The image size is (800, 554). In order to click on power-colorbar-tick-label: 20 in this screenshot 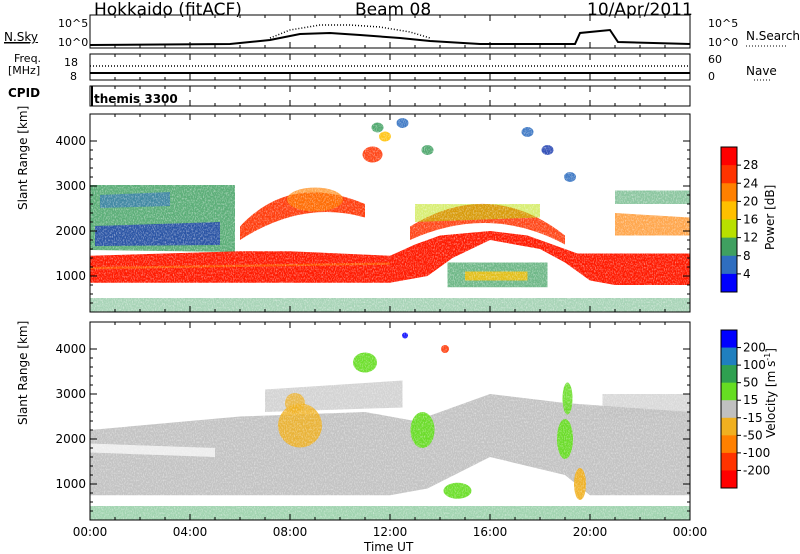, I will do `click(750, 201)`.